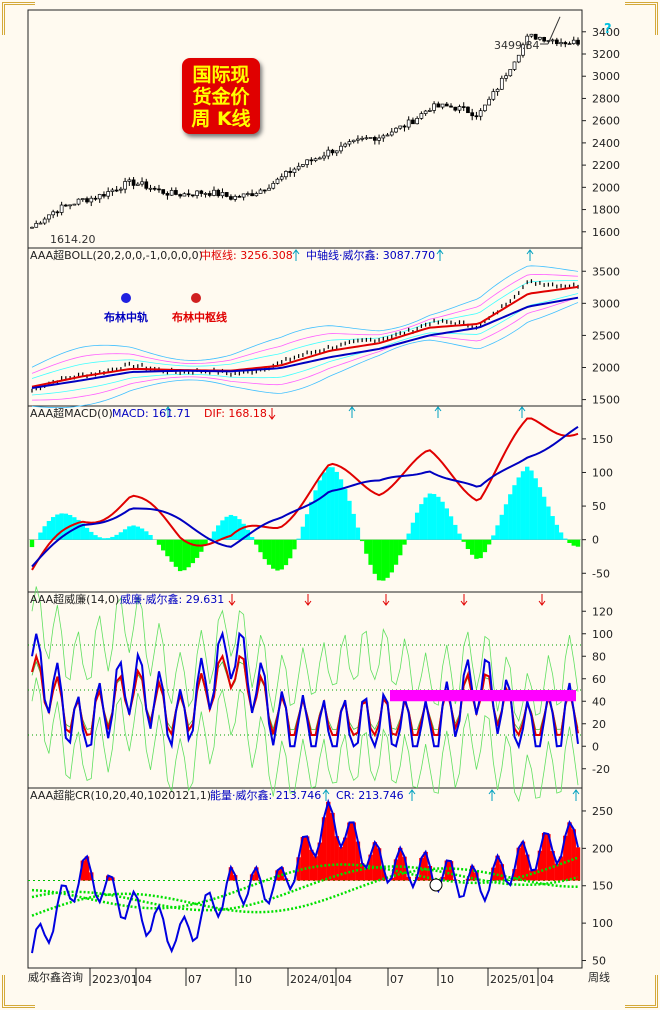 Image resolution: width=660 pixels, height=1010 pixels. Describe the element at coordinates (18, 18) in the screenshot. I see `corner-decoration` at that location.